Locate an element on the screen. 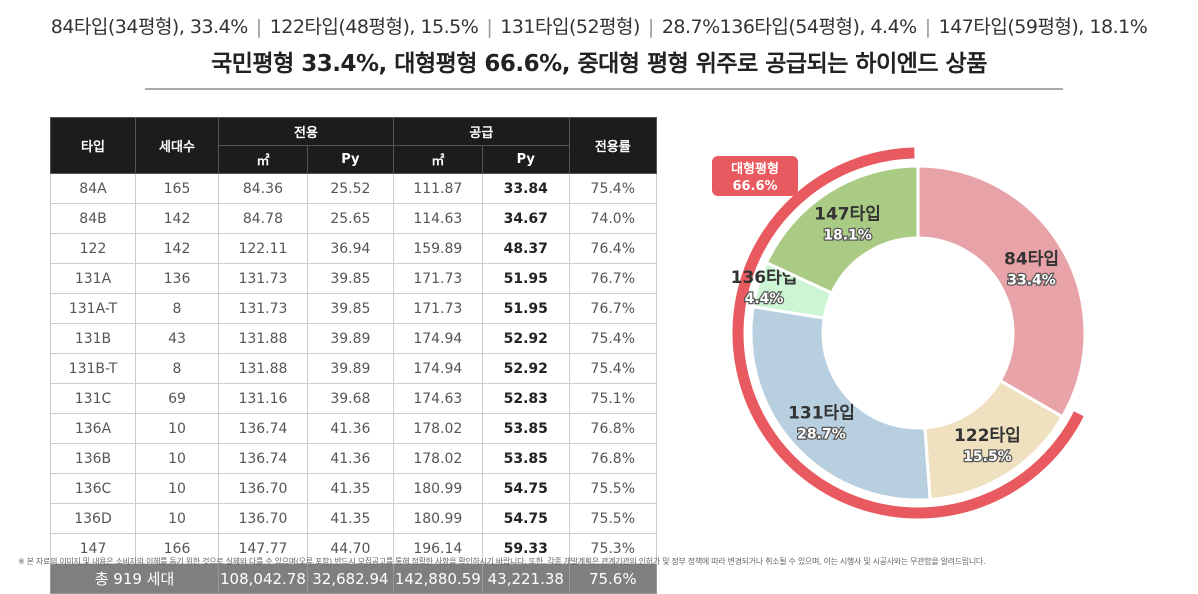 This screenshot has height=594, width=1198. table-cell: 33.84 is located at coordinates (525, 188).